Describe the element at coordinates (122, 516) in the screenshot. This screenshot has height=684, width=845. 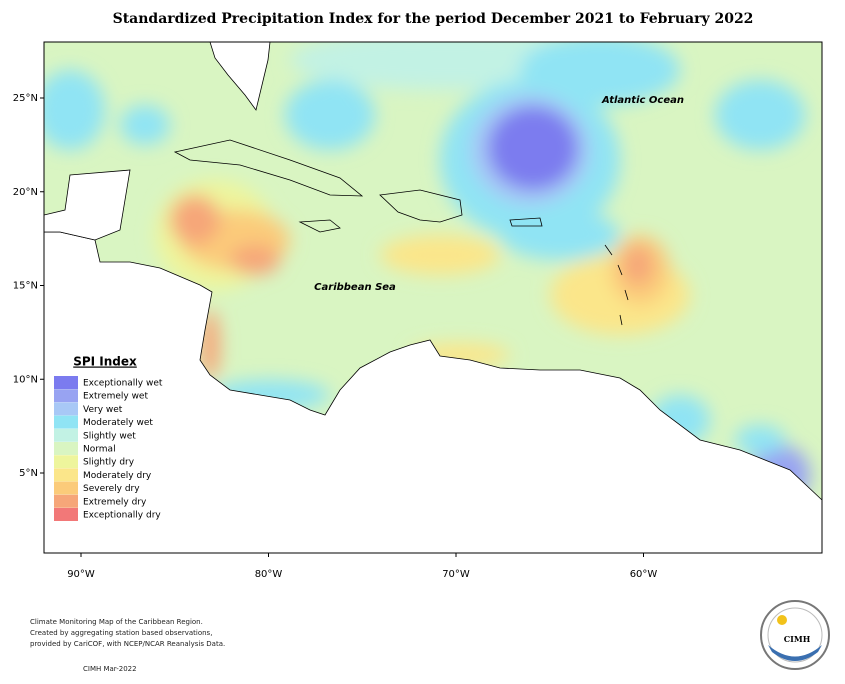
I see `legend-label: Exceptionally dry` at that location.